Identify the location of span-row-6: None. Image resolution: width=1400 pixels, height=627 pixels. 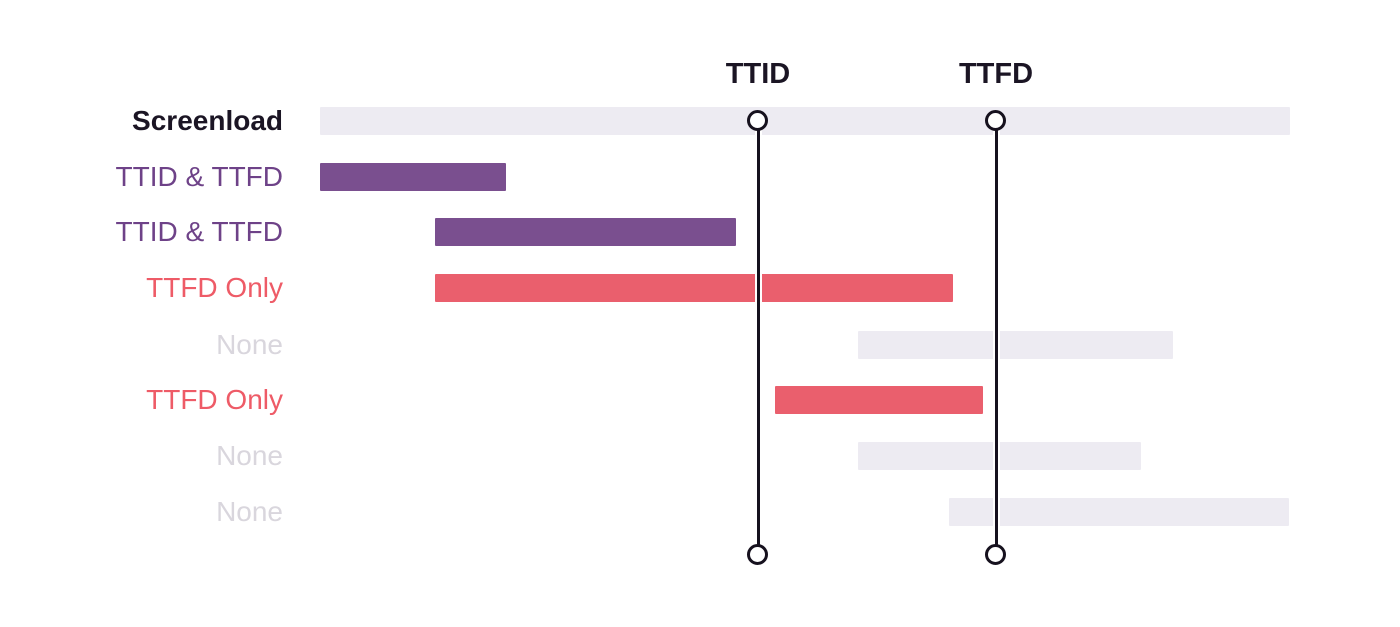
(700, 456).